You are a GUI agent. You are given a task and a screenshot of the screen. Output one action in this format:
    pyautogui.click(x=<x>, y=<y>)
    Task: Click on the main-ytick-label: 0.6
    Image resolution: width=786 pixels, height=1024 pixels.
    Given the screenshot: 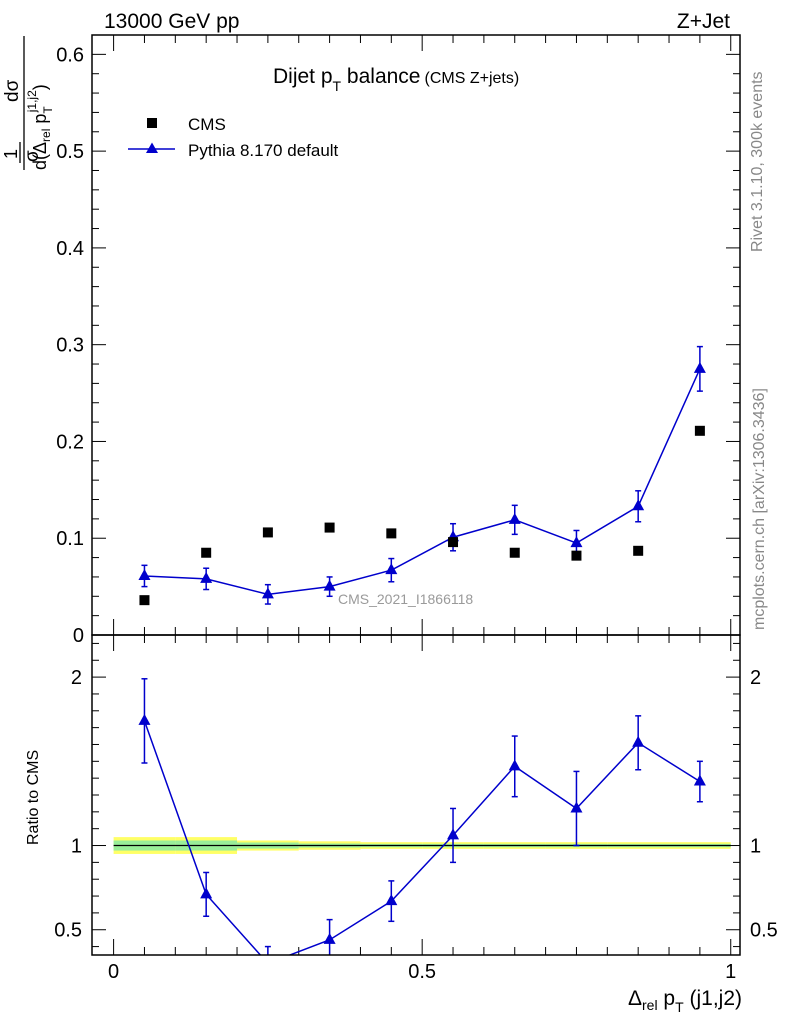 What is the action you would take?
    pyautogui.click(x=70, y=55)
    